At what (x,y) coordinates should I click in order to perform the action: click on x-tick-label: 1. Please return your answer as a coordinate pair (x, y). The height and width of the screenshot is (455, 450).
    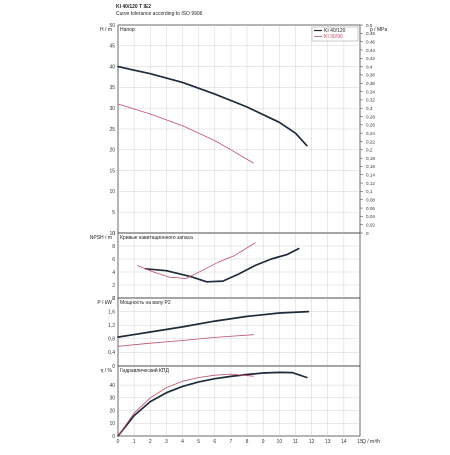
    Looking at the image, I should click on (134, 442).